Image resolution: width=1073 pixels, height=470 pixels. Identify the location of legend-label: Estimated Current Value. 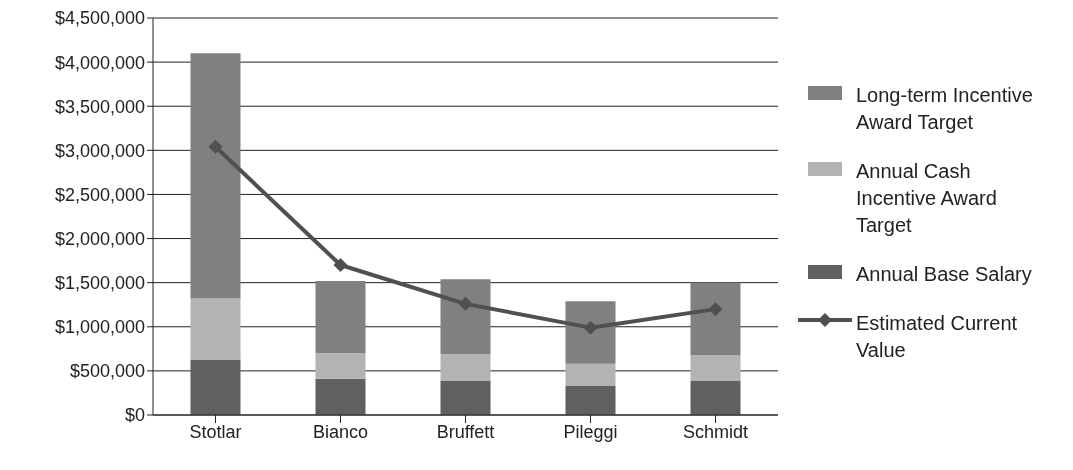
(937, 337).